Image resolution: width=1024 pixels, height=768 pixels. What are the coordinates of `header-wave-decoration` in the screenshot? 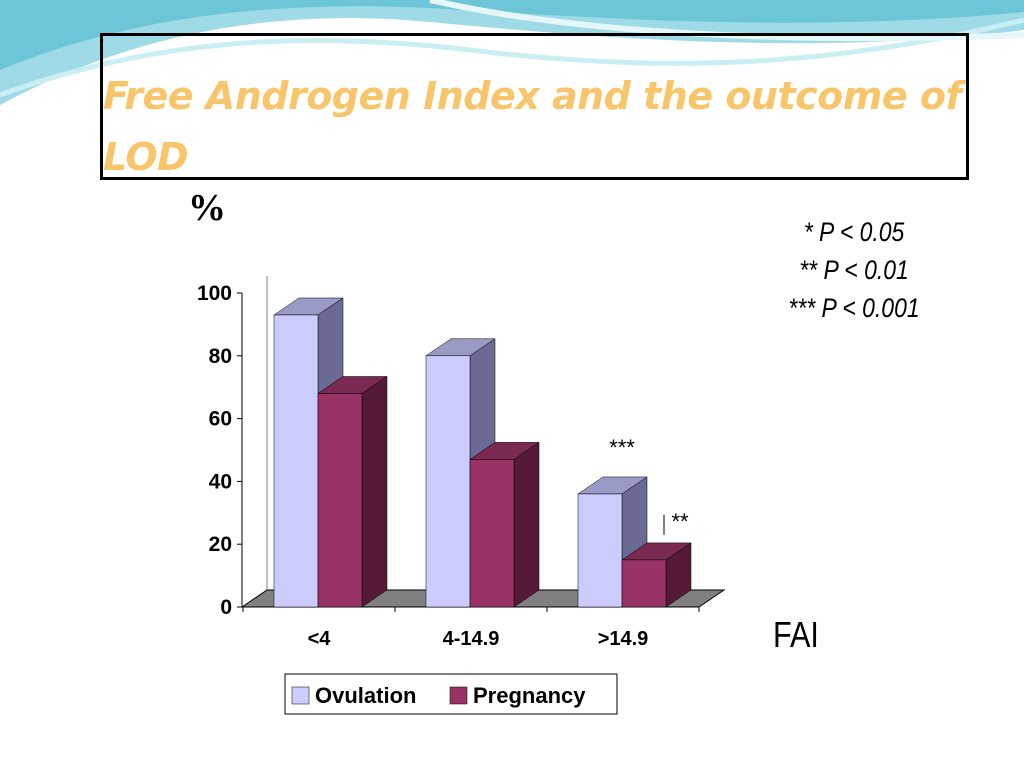 It's located at (512, 52).